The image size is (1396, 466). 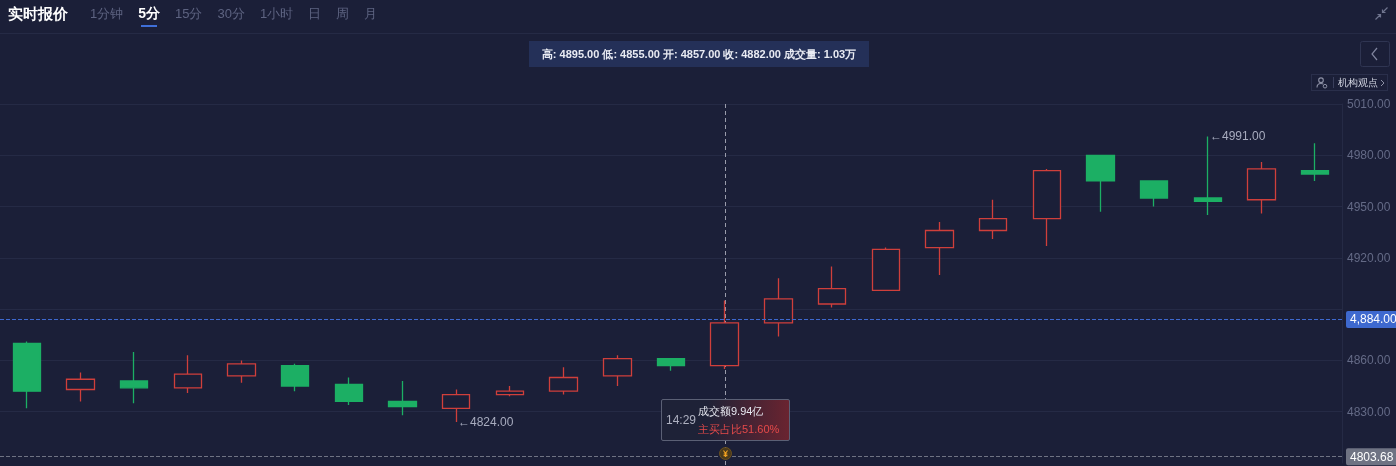 What do you see at coordinates (276, 14) in the screenshot?
I see `text: 1小时` at bounding box center [276, 14].